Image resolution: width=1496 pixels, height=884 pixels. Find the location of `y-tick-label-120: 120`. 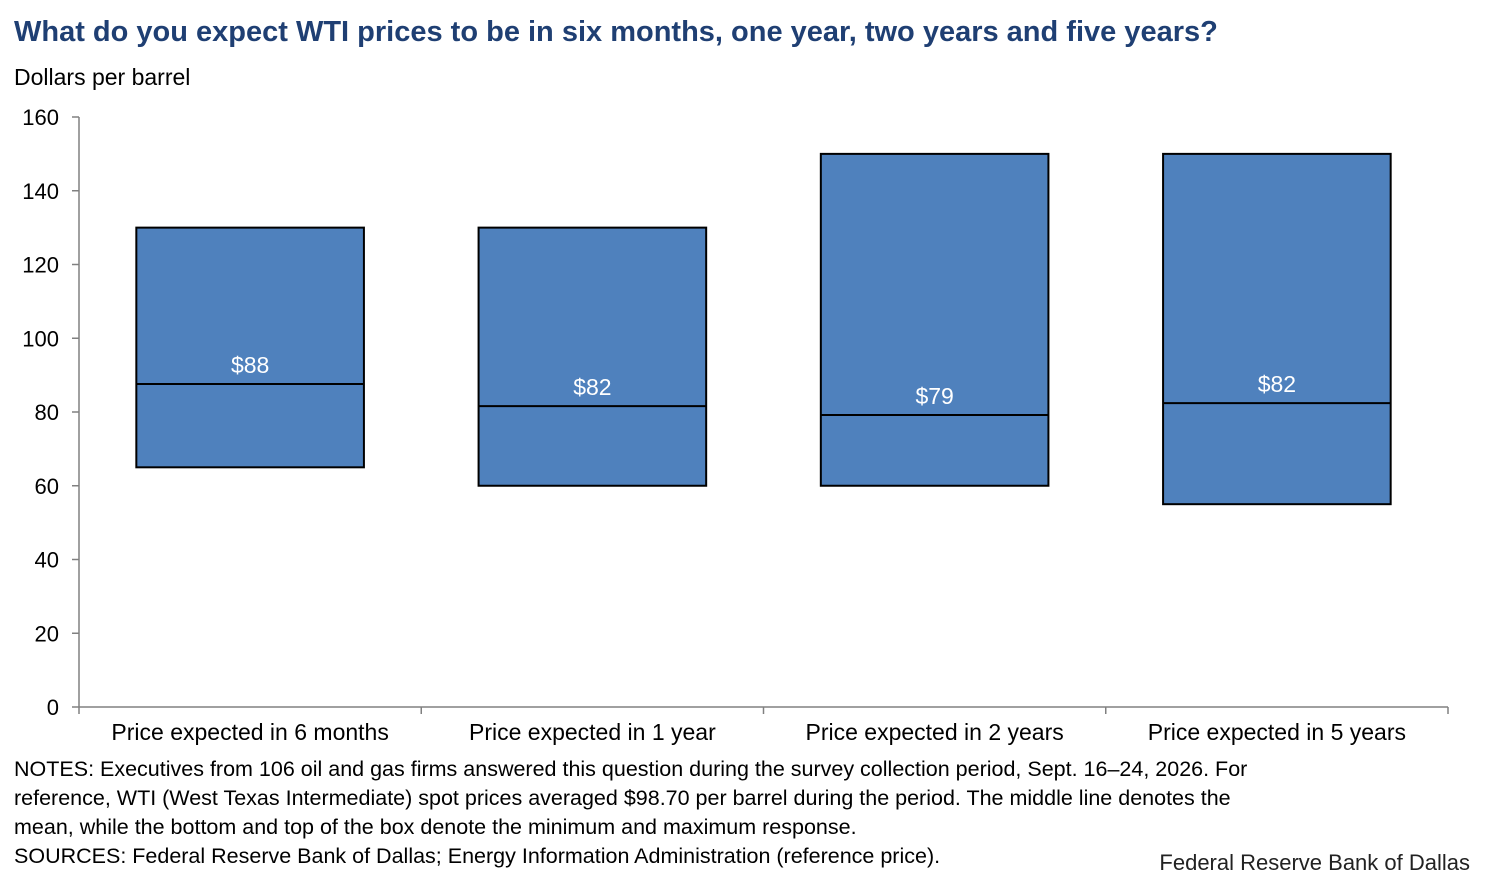

y-tick-label-120: 120 is located at coordinates (40, 265).